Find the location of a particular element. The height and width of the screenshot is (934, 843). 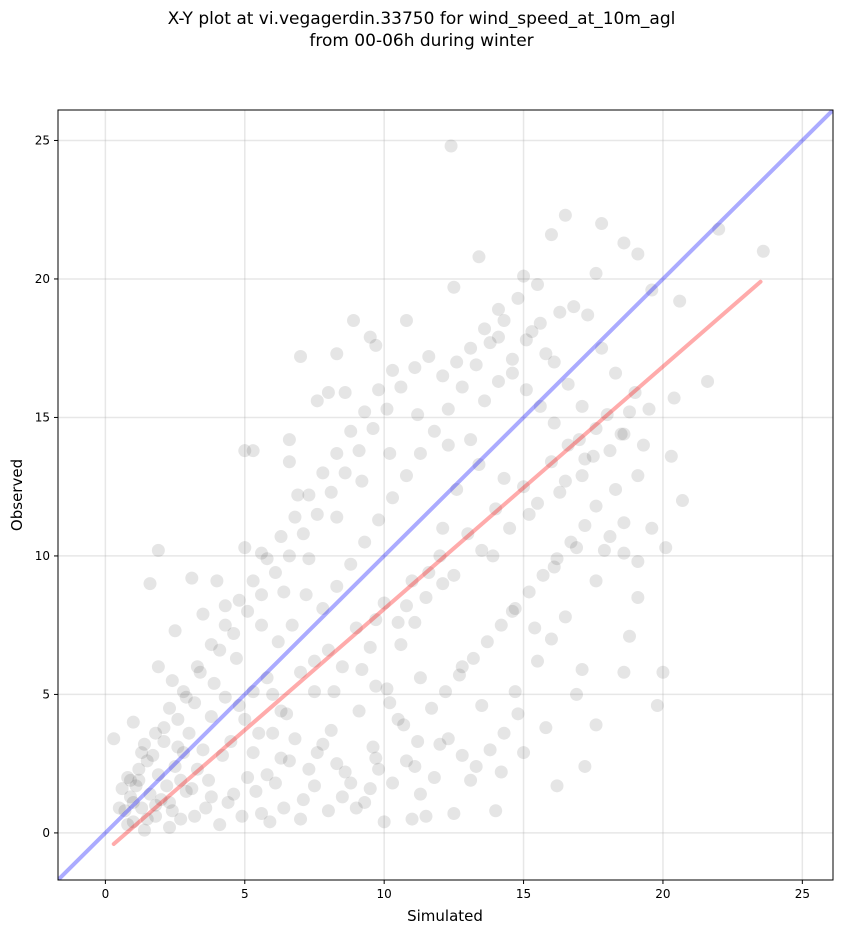

y-tick-label: 20 is located at coordinates (42, 279).